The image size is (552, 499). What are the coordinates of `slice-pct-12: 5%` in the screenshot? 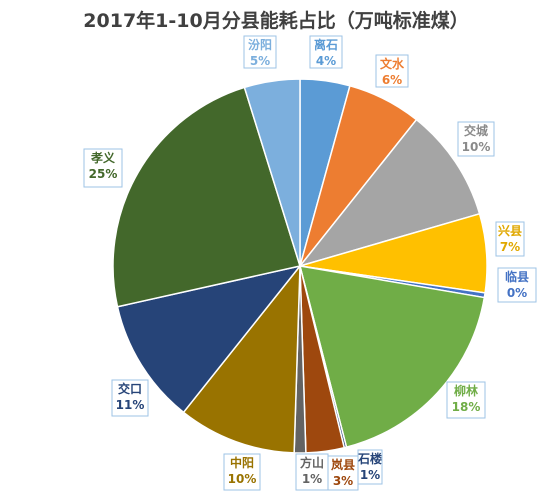 It's located at (260, 61).